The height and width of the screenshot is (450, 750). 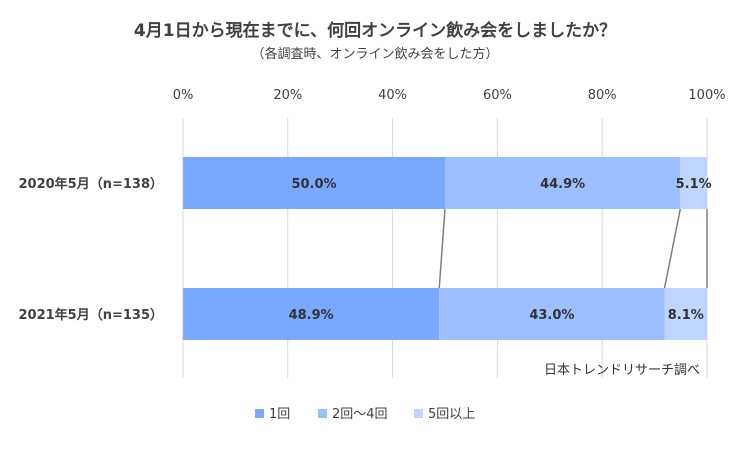 I want to click on chart-title: 4月1日から現在までに、何回オンライン飲み会をしましたか？, so click(x=375, y=31).